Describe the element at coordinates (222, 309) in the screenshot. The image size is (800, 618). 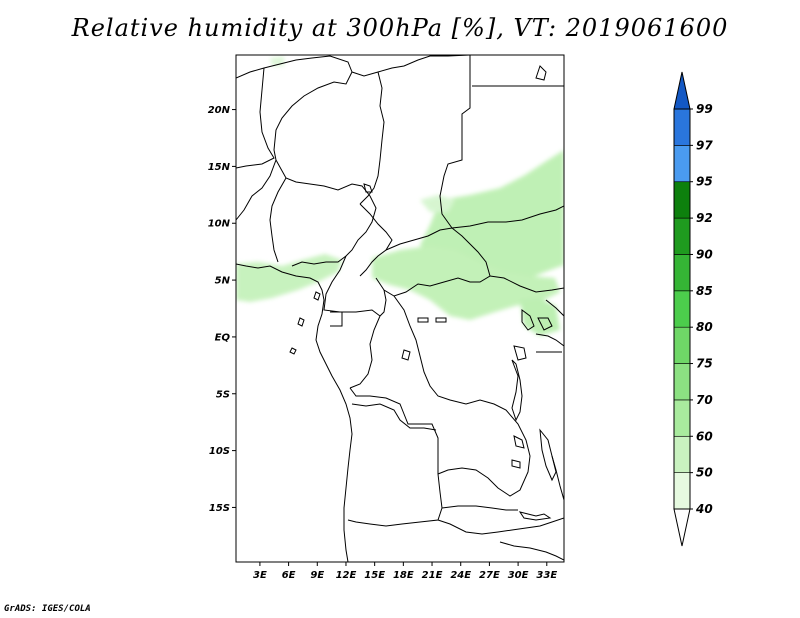
I see `latitude-axis: 20N 15N 10N 5N EQ 5S 10S 15S` at that location.